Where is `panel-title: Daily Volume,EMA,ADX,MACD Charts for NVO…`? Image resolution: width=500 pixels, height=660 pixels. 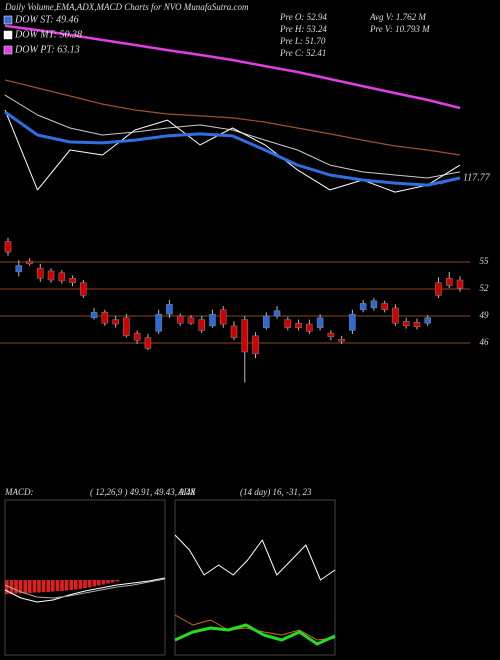 panel-title: Daily Volume,EMA,ADX,MACD Charts for NVO… is located at coordinates (126, 7).